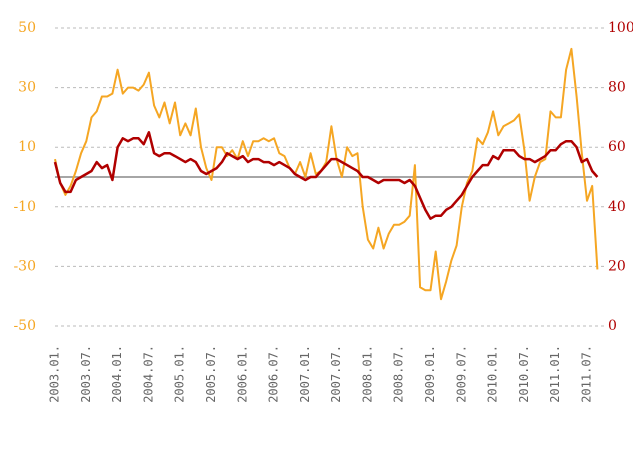 The width and height of the screenshot is (633, 453). What do you see at coordinates (524, 374) in the screenshot?
I see `x-tick-label: 2010.07.` at bounding box center [524, 374].